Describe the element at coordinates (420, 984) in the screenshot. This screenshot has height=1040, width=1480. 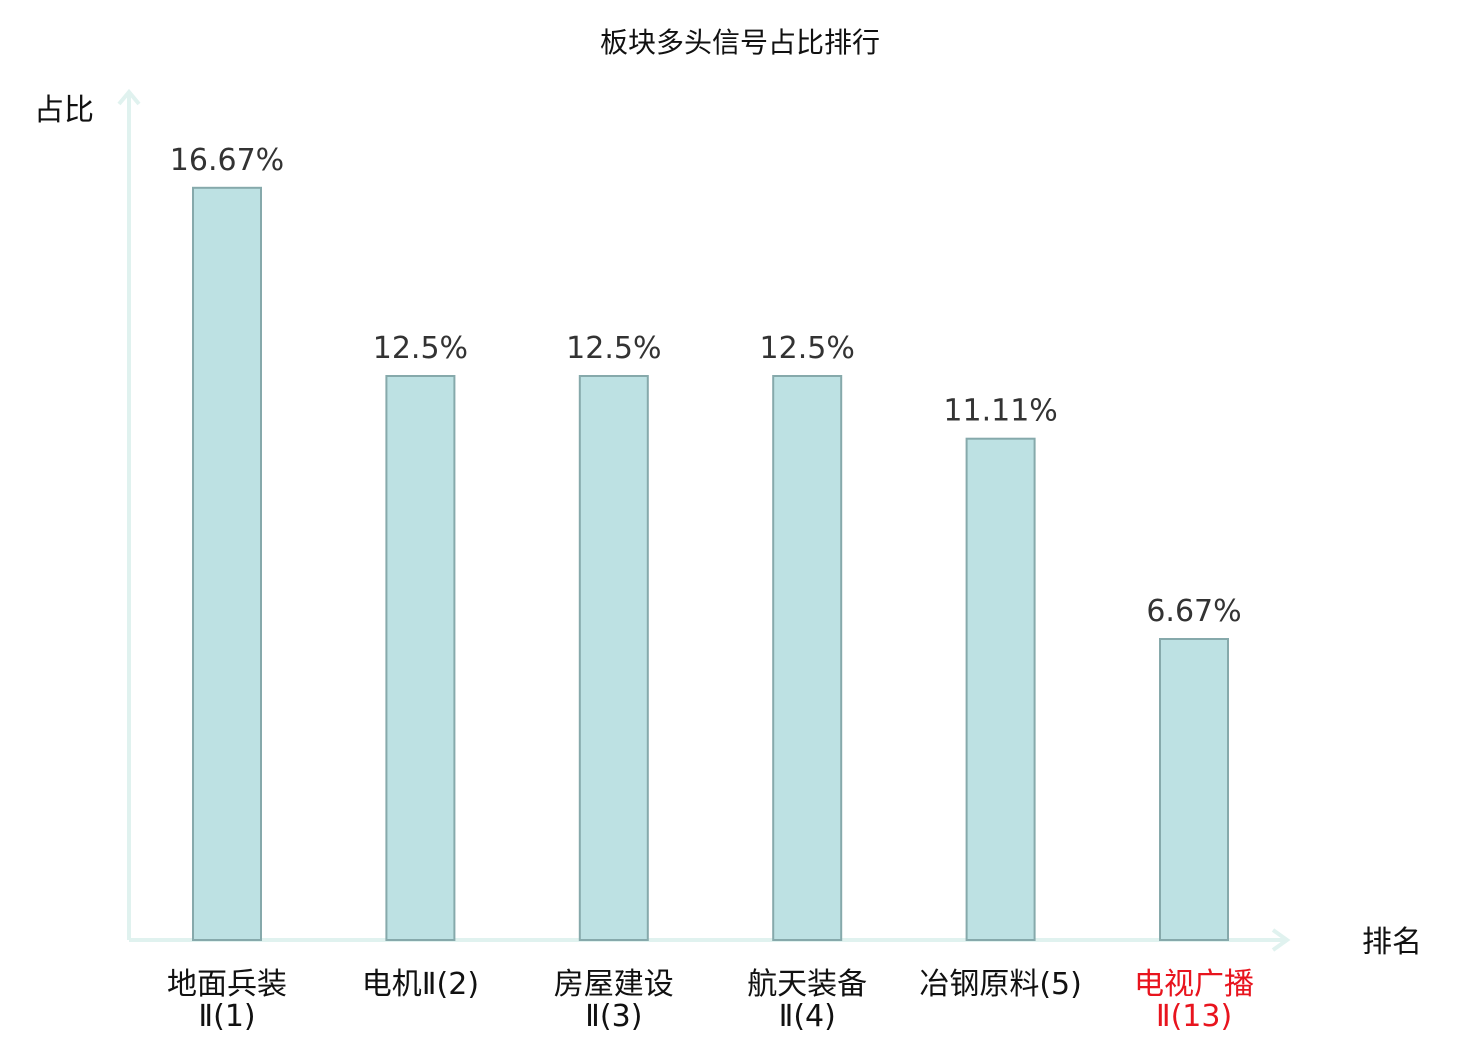
I see `category-label: 电机Ⅱ(2)` at that location.